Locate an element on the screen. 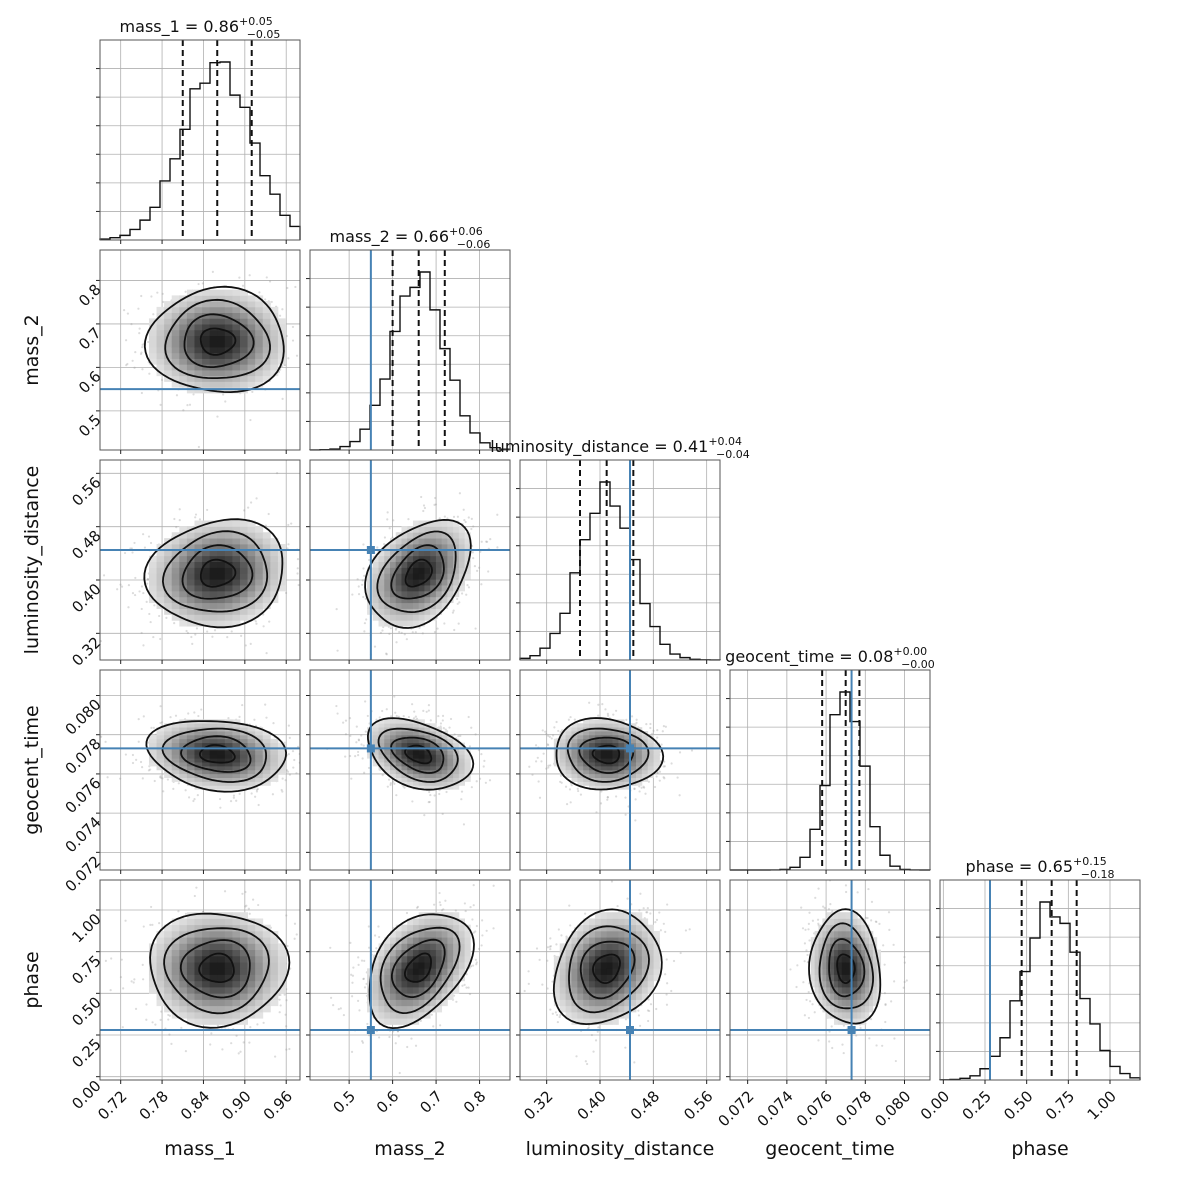 The image size is (1180, 1180). y-tick-label: 0.40 is located at coordinates (86, 598).